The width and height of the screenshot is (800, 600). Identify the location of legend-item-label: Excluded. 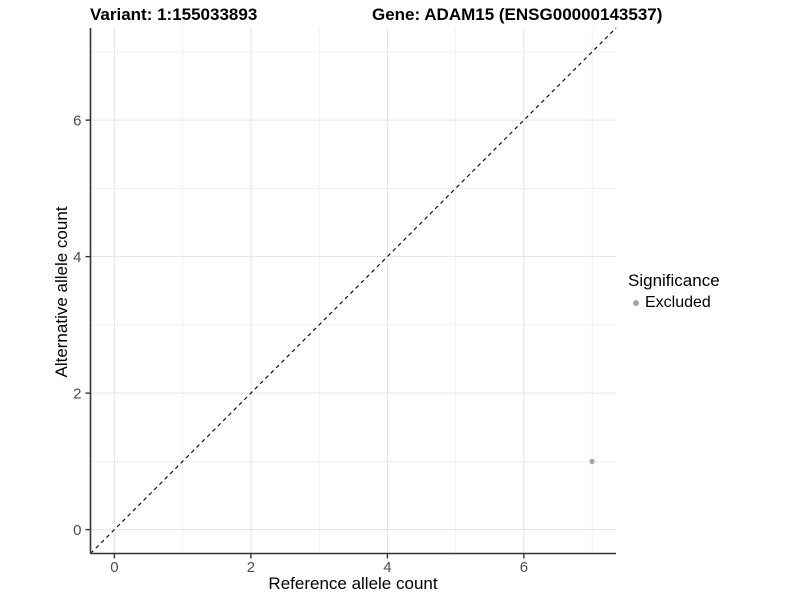
(678, 302).